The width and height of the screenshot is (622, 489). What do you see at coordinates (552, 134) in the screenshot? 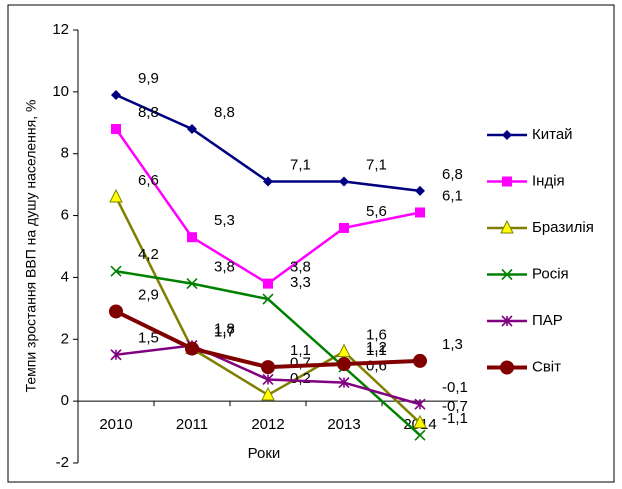
I see `legend-label: Китай` at bounding box center [552, 134].